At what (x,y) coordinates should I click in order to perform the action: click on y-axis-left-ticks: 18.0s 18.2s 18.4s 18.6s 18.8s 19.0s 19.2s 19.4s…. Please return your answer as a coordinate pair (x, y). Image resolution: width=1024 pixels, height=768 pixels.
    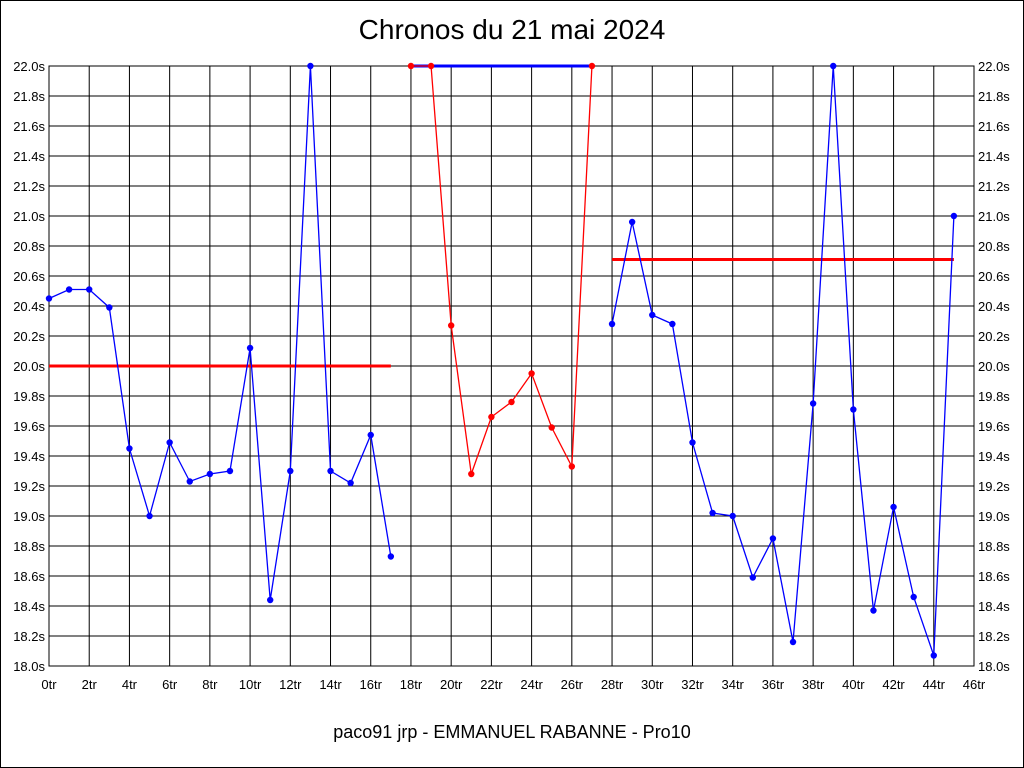
    Looking at the image, I should click on (29, 366).